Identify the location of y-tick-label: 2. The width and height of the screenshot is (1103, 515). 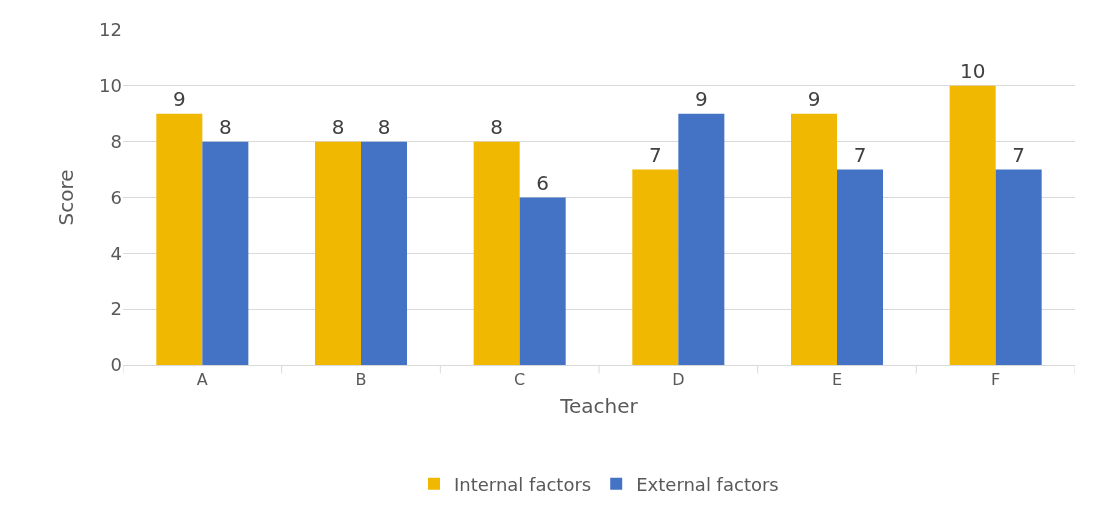
(116, 309).